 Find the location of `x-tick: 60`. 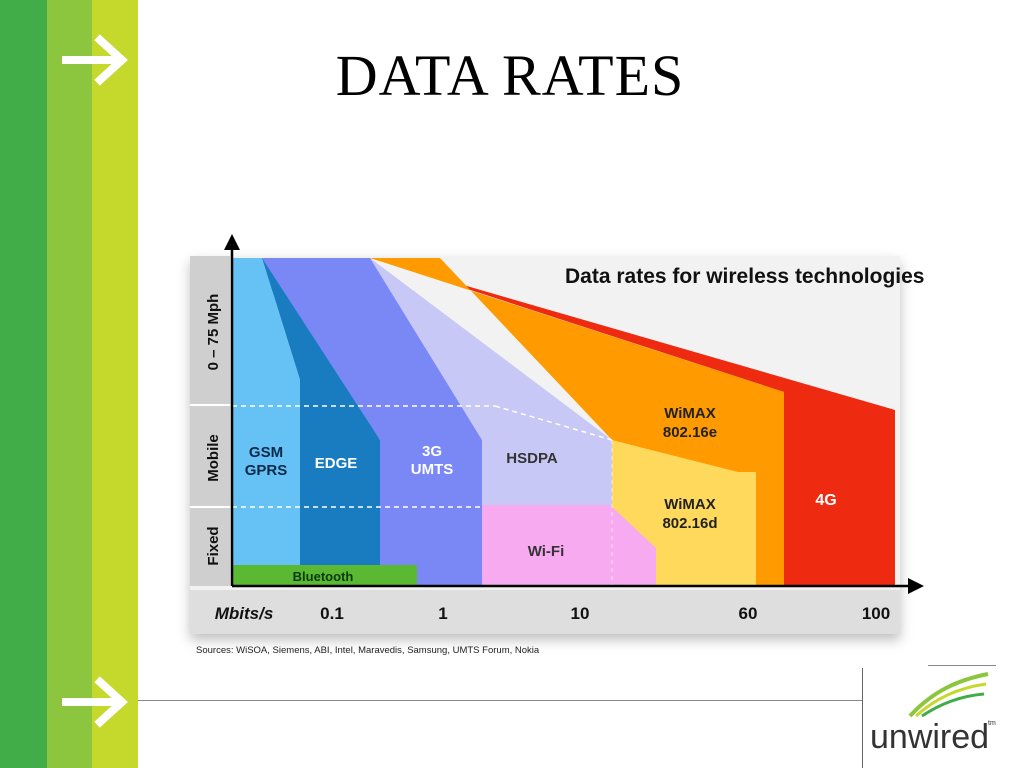

x-tick: 60 is located at coordinates (748, 613).